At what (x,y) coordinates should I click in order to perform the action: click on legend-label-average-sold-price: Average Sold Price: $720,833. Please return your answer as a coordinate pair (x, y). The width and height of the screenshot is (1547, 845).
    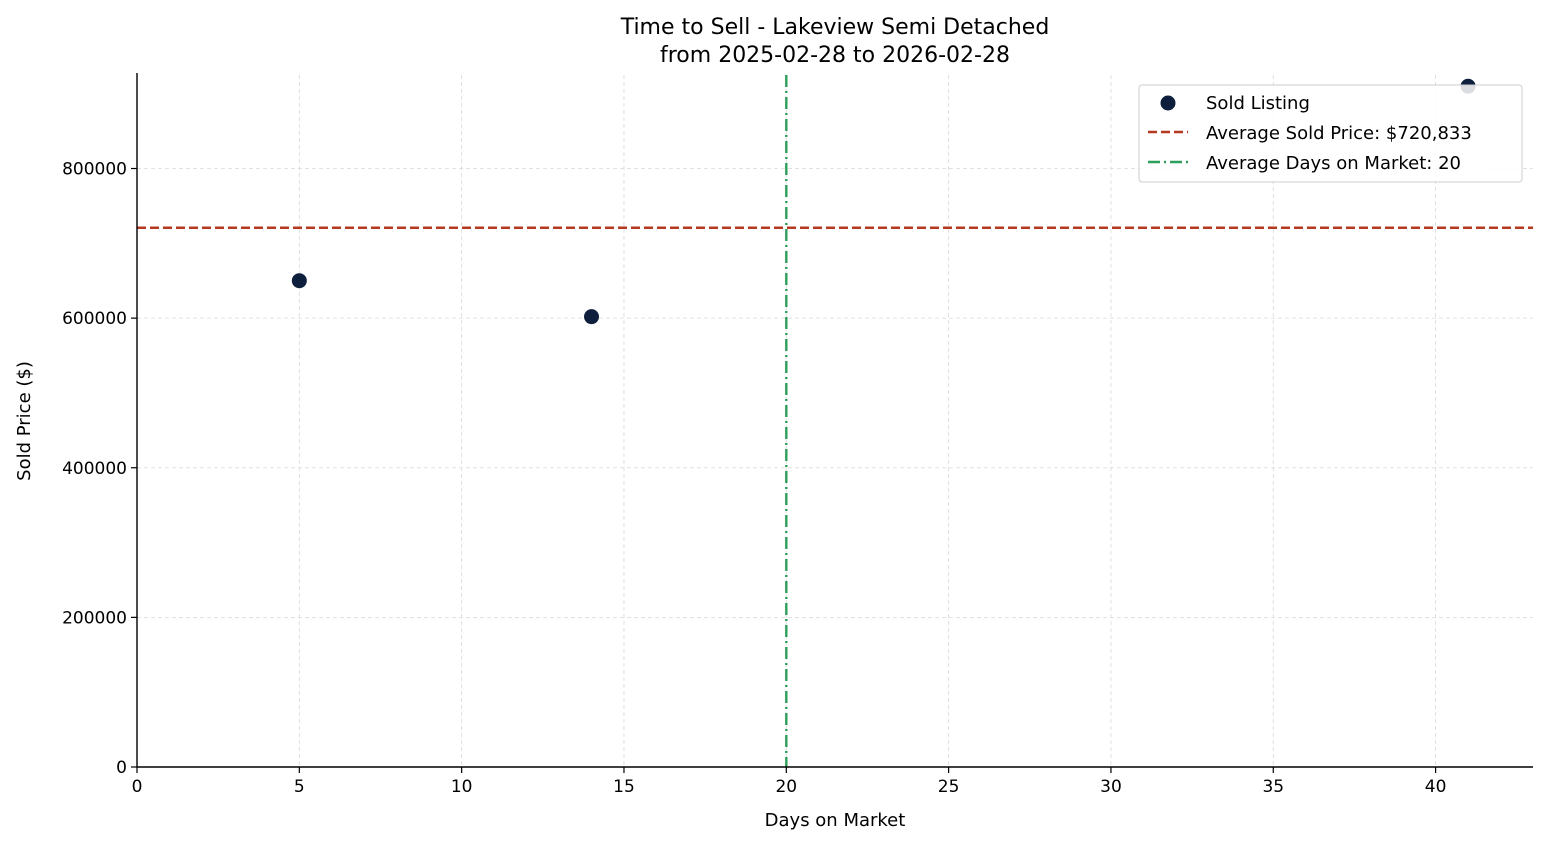
    Looking at the image, I should click on (1339, 133).